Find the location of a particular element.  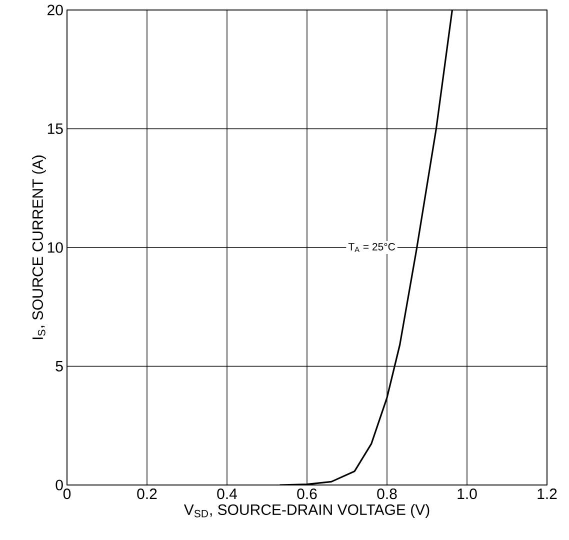

x-tick-label: 1.2 is located at coordinates (547, 493).